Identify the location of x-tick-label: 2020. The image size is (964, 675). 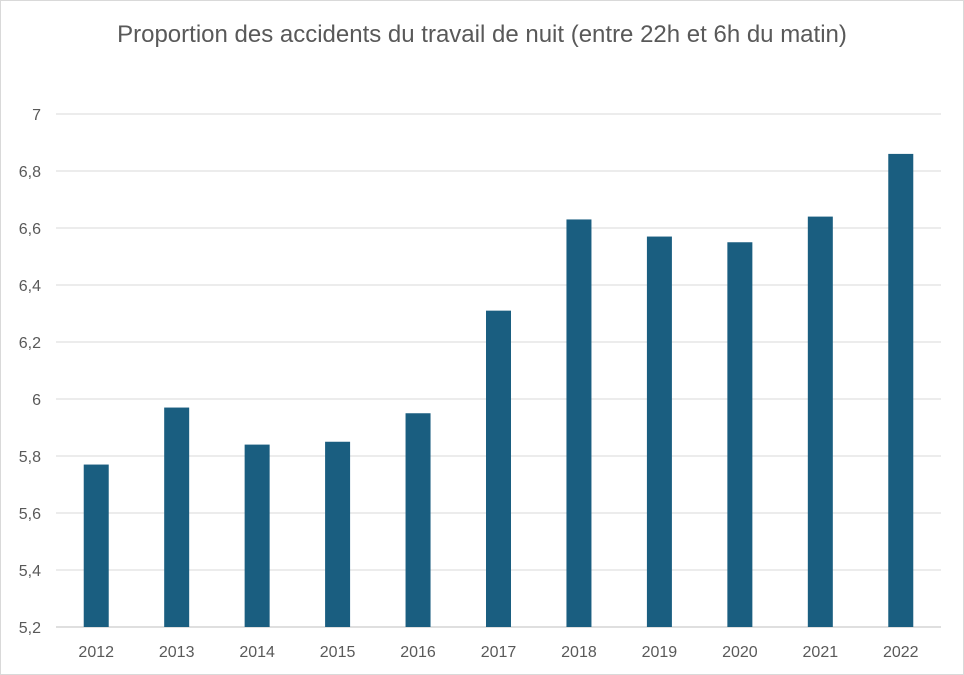
(740, 652).